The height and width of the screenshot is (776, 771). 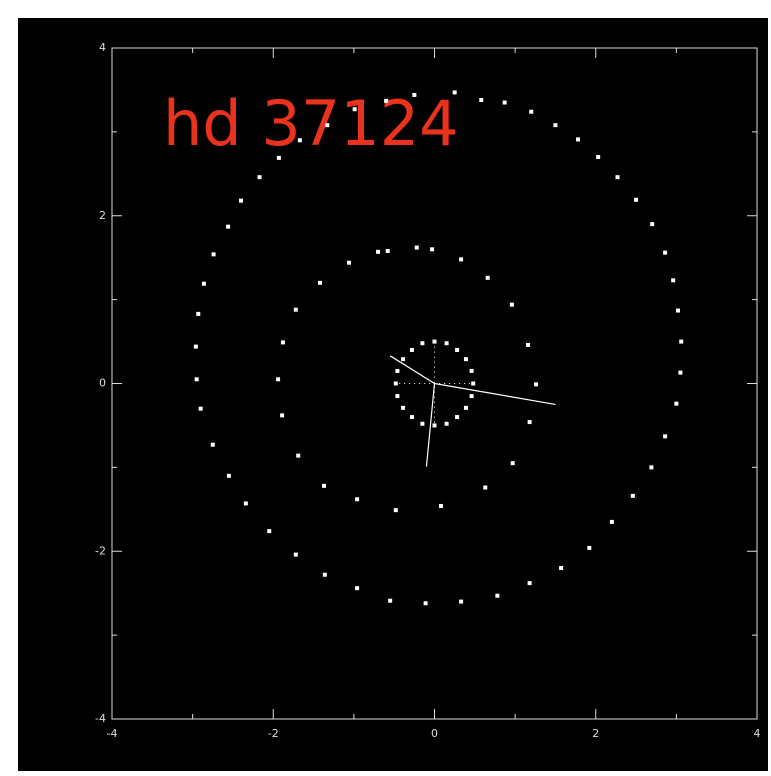 What do you see at coordinates (595, 733) in the screenshot?
I see `x-tick-label: 2` at bounding box center [595, 733].